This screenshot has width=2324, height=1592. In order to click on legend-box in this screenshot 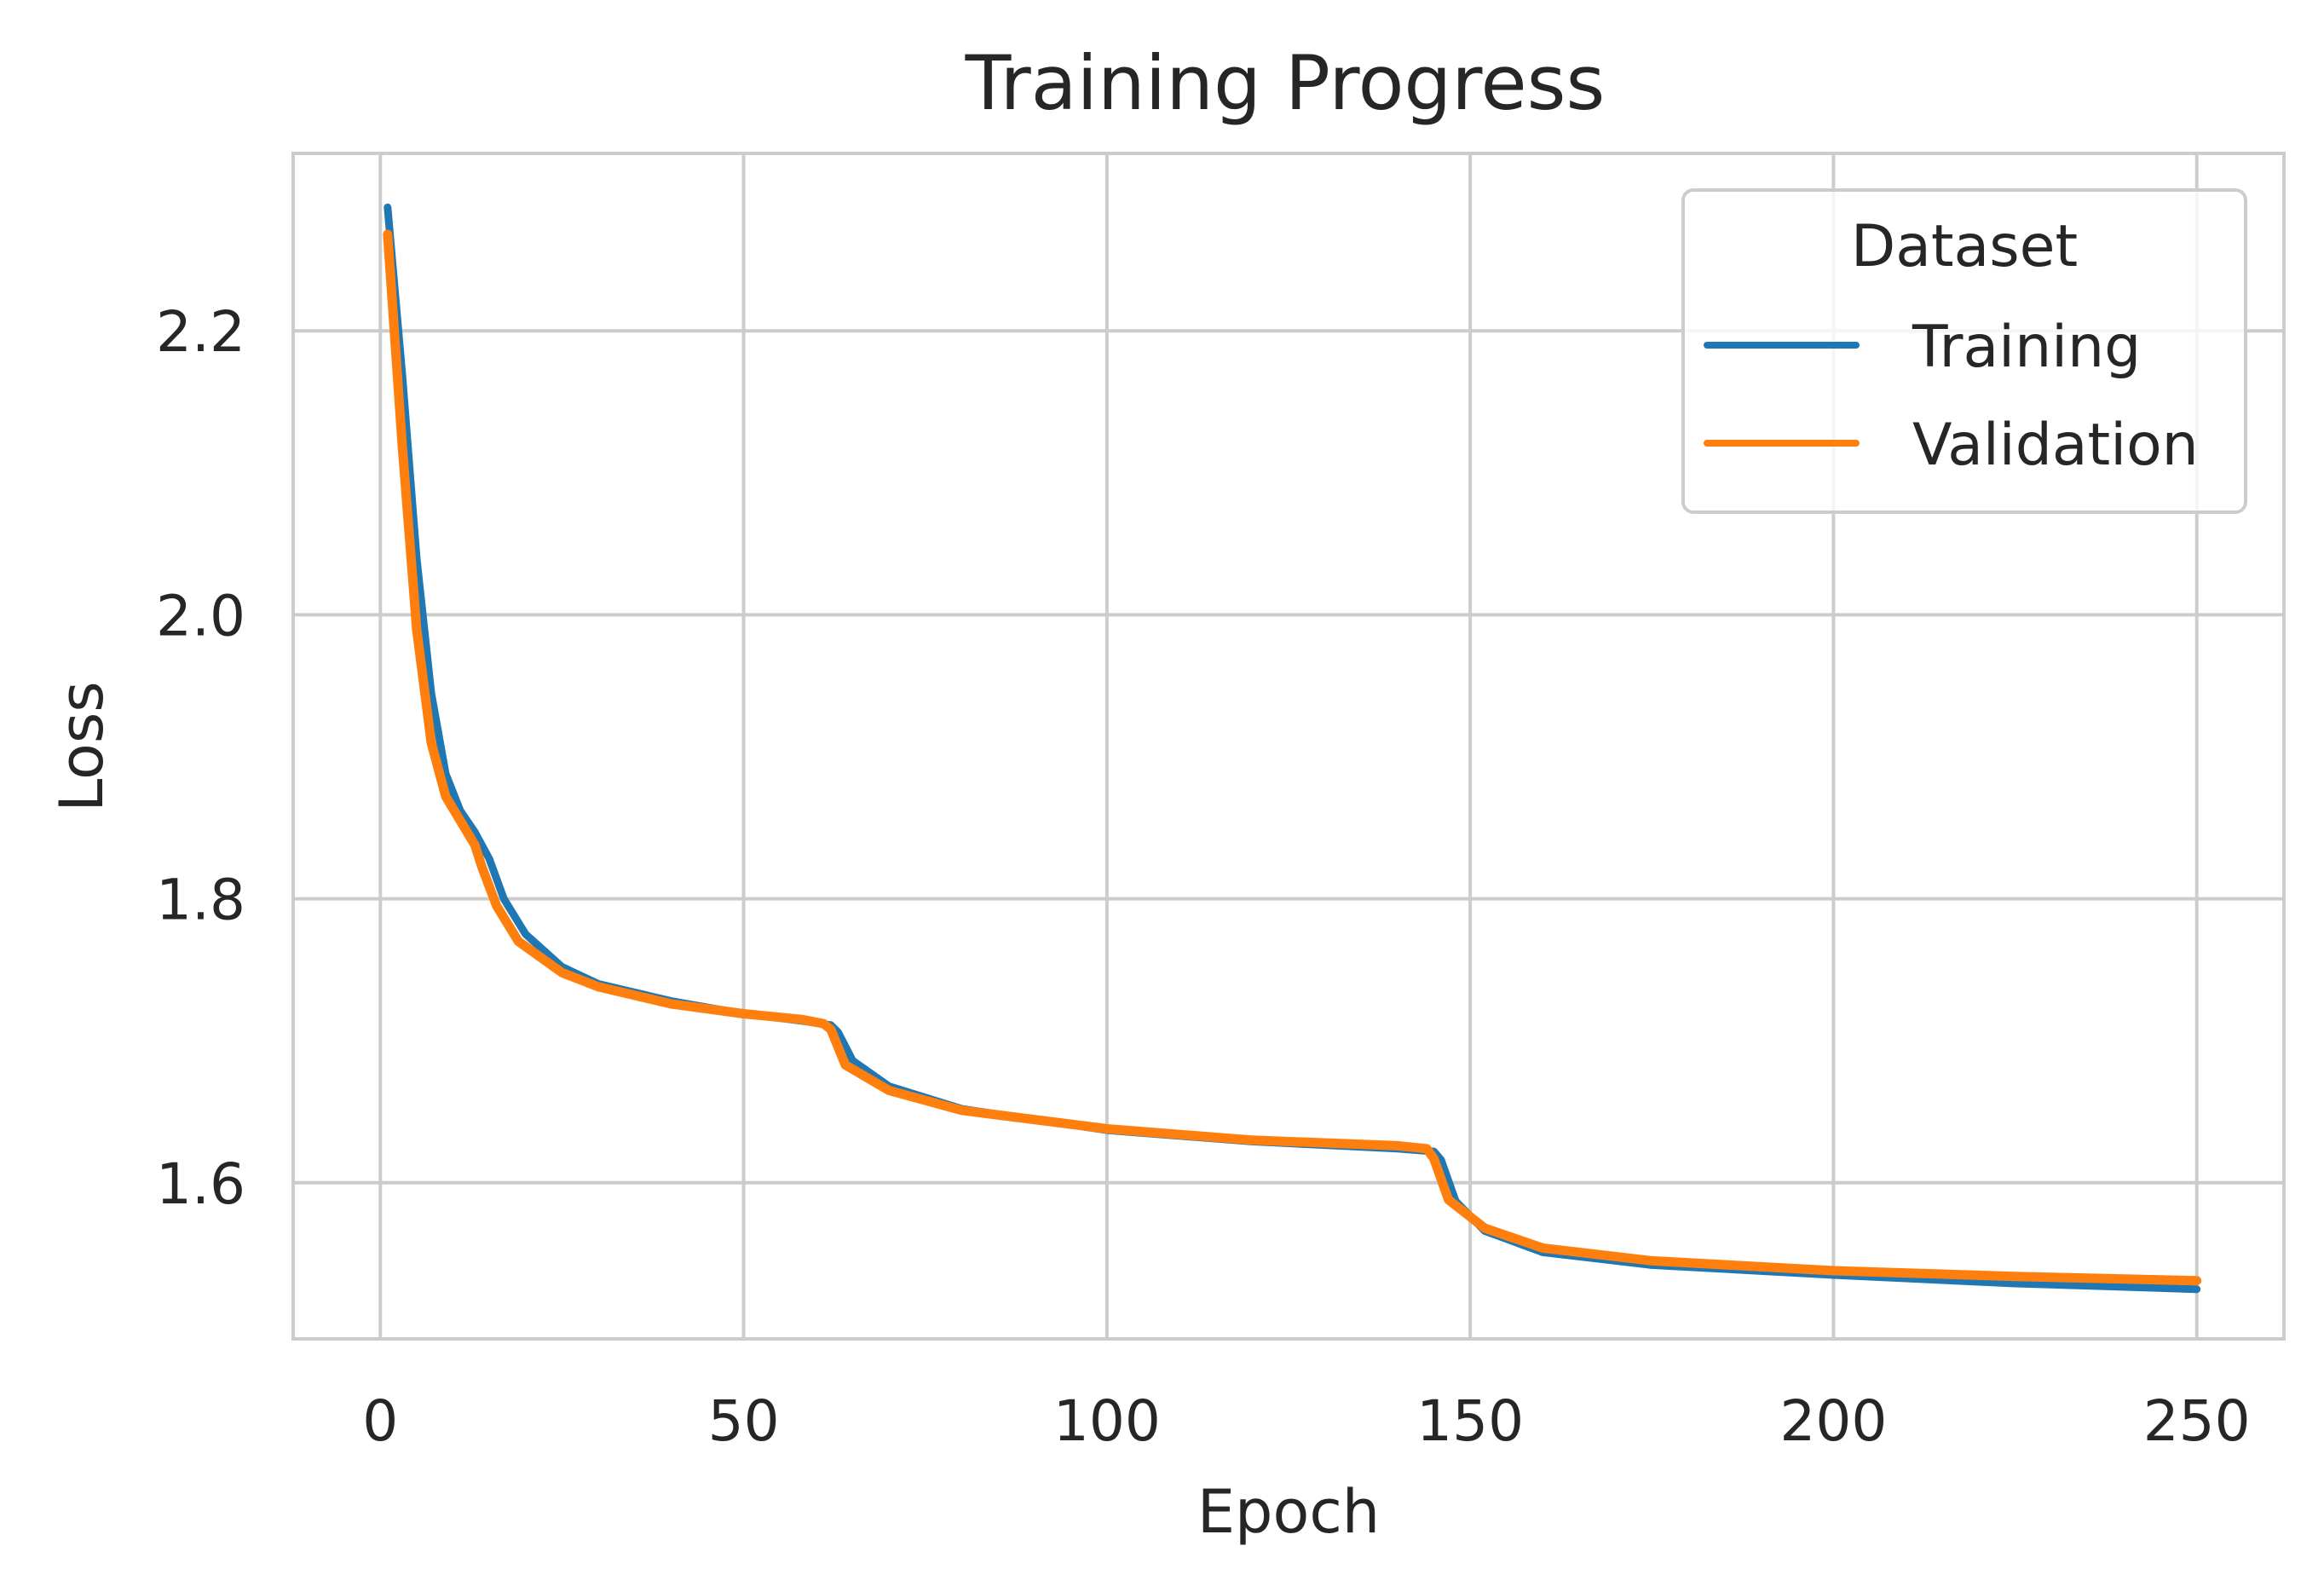, I will do `click(1964, 351)`.